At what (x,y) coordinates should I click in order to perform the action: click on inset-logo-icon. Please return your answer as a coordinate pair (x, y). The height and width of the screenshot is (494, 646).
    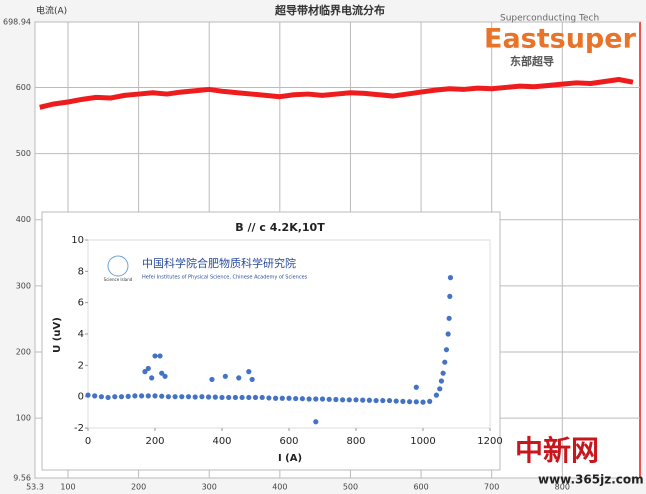
    Looking at the image, I should click on (118, 266).